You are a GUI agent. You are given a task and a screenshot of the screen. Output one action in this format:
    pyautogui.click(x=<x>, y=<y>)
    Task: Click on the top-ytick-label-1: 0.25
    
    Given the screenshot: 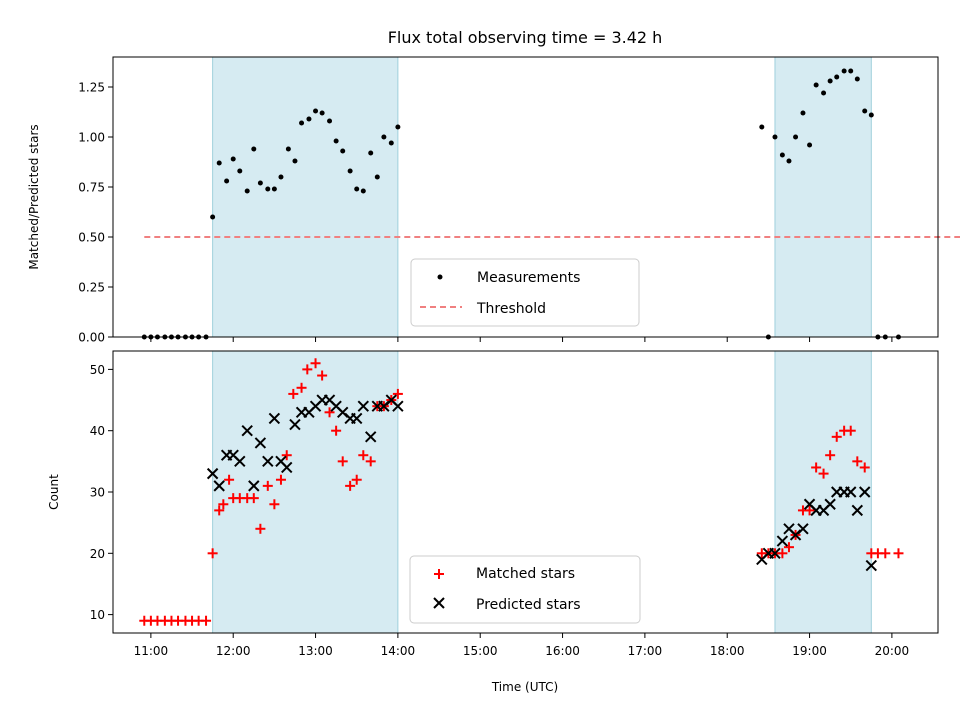 What is the action you would take?
    pyautogui.click(x=91, y=288)
    